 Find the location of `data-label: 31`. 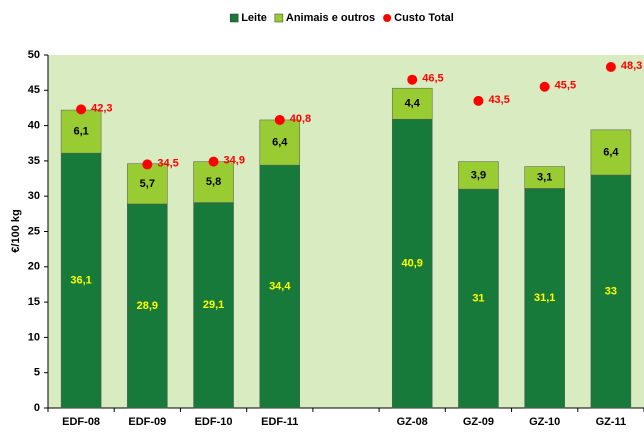

data-label: 31 is located at coordinates (478, 298).